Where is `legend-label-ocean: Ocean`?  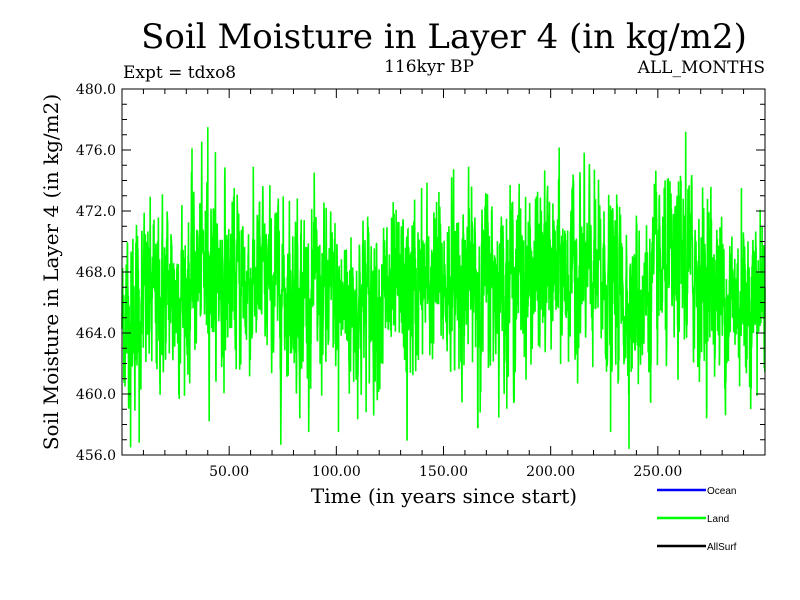 legend-label-ocean: Ocean is located at coordinates (721, 491).